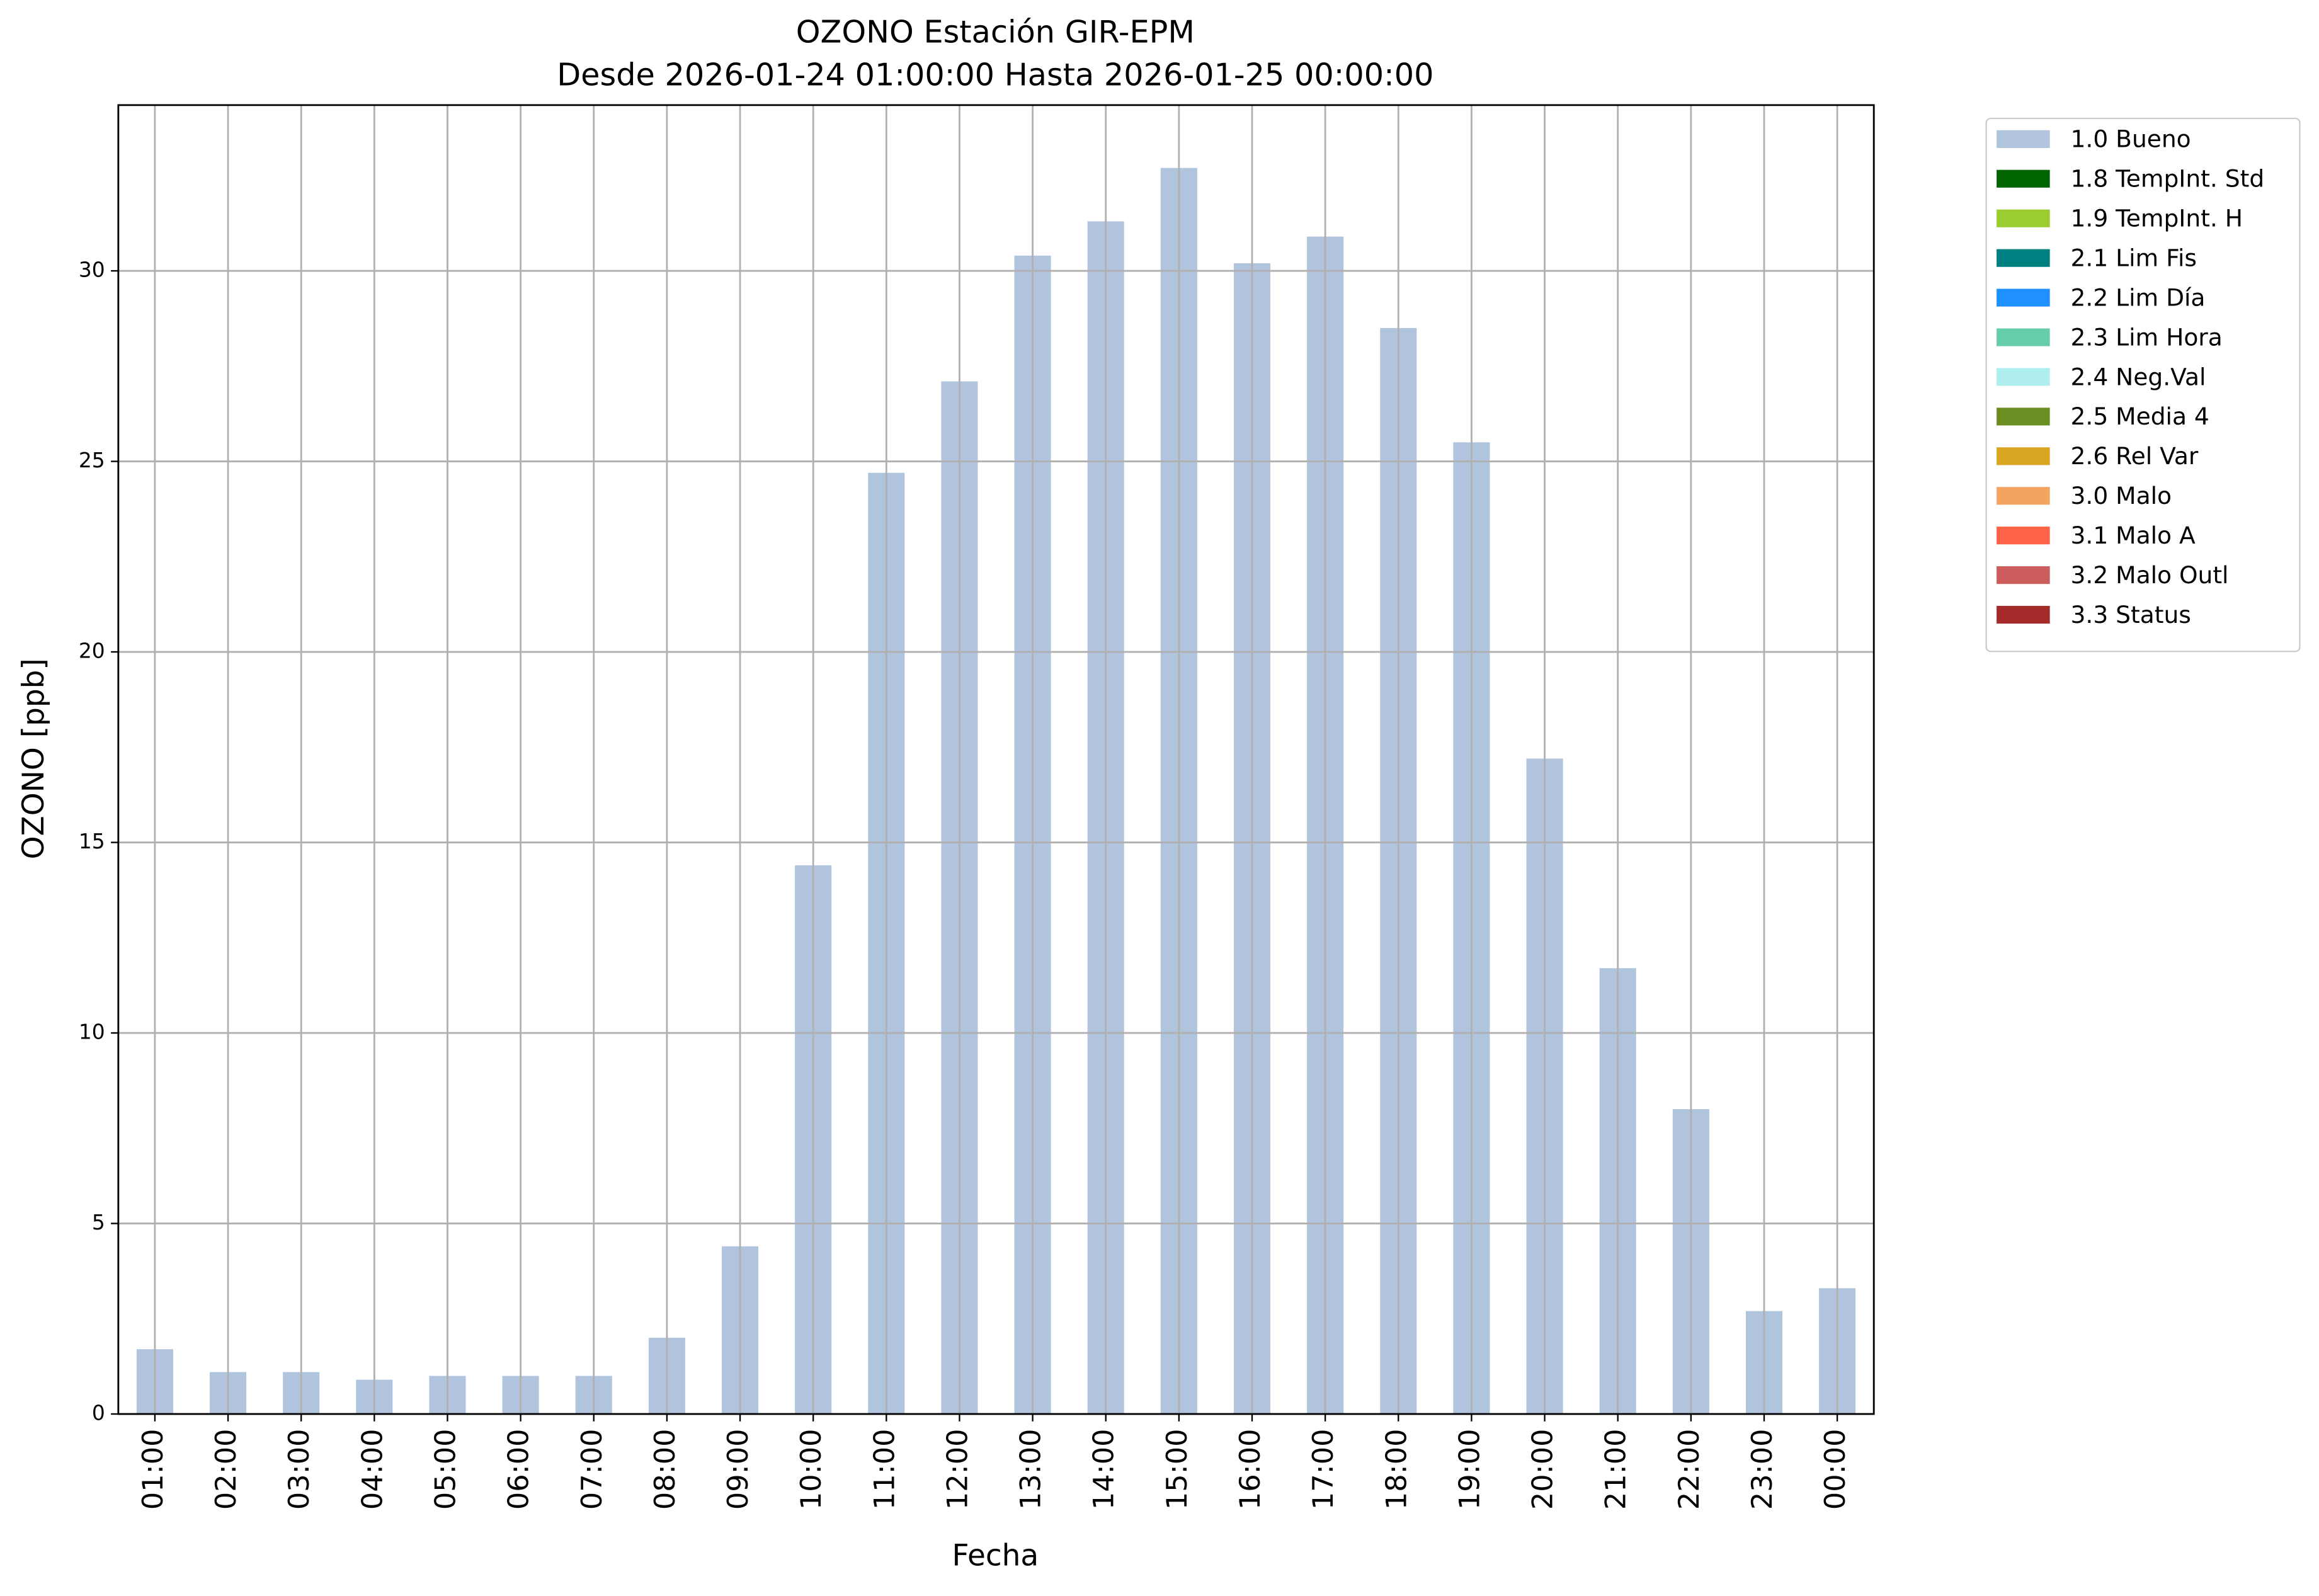  What do you see at coordinates (738, 1469) in the screenshot?
I see `x-tick-label: 09:00` at bounding box center [738, 1469].